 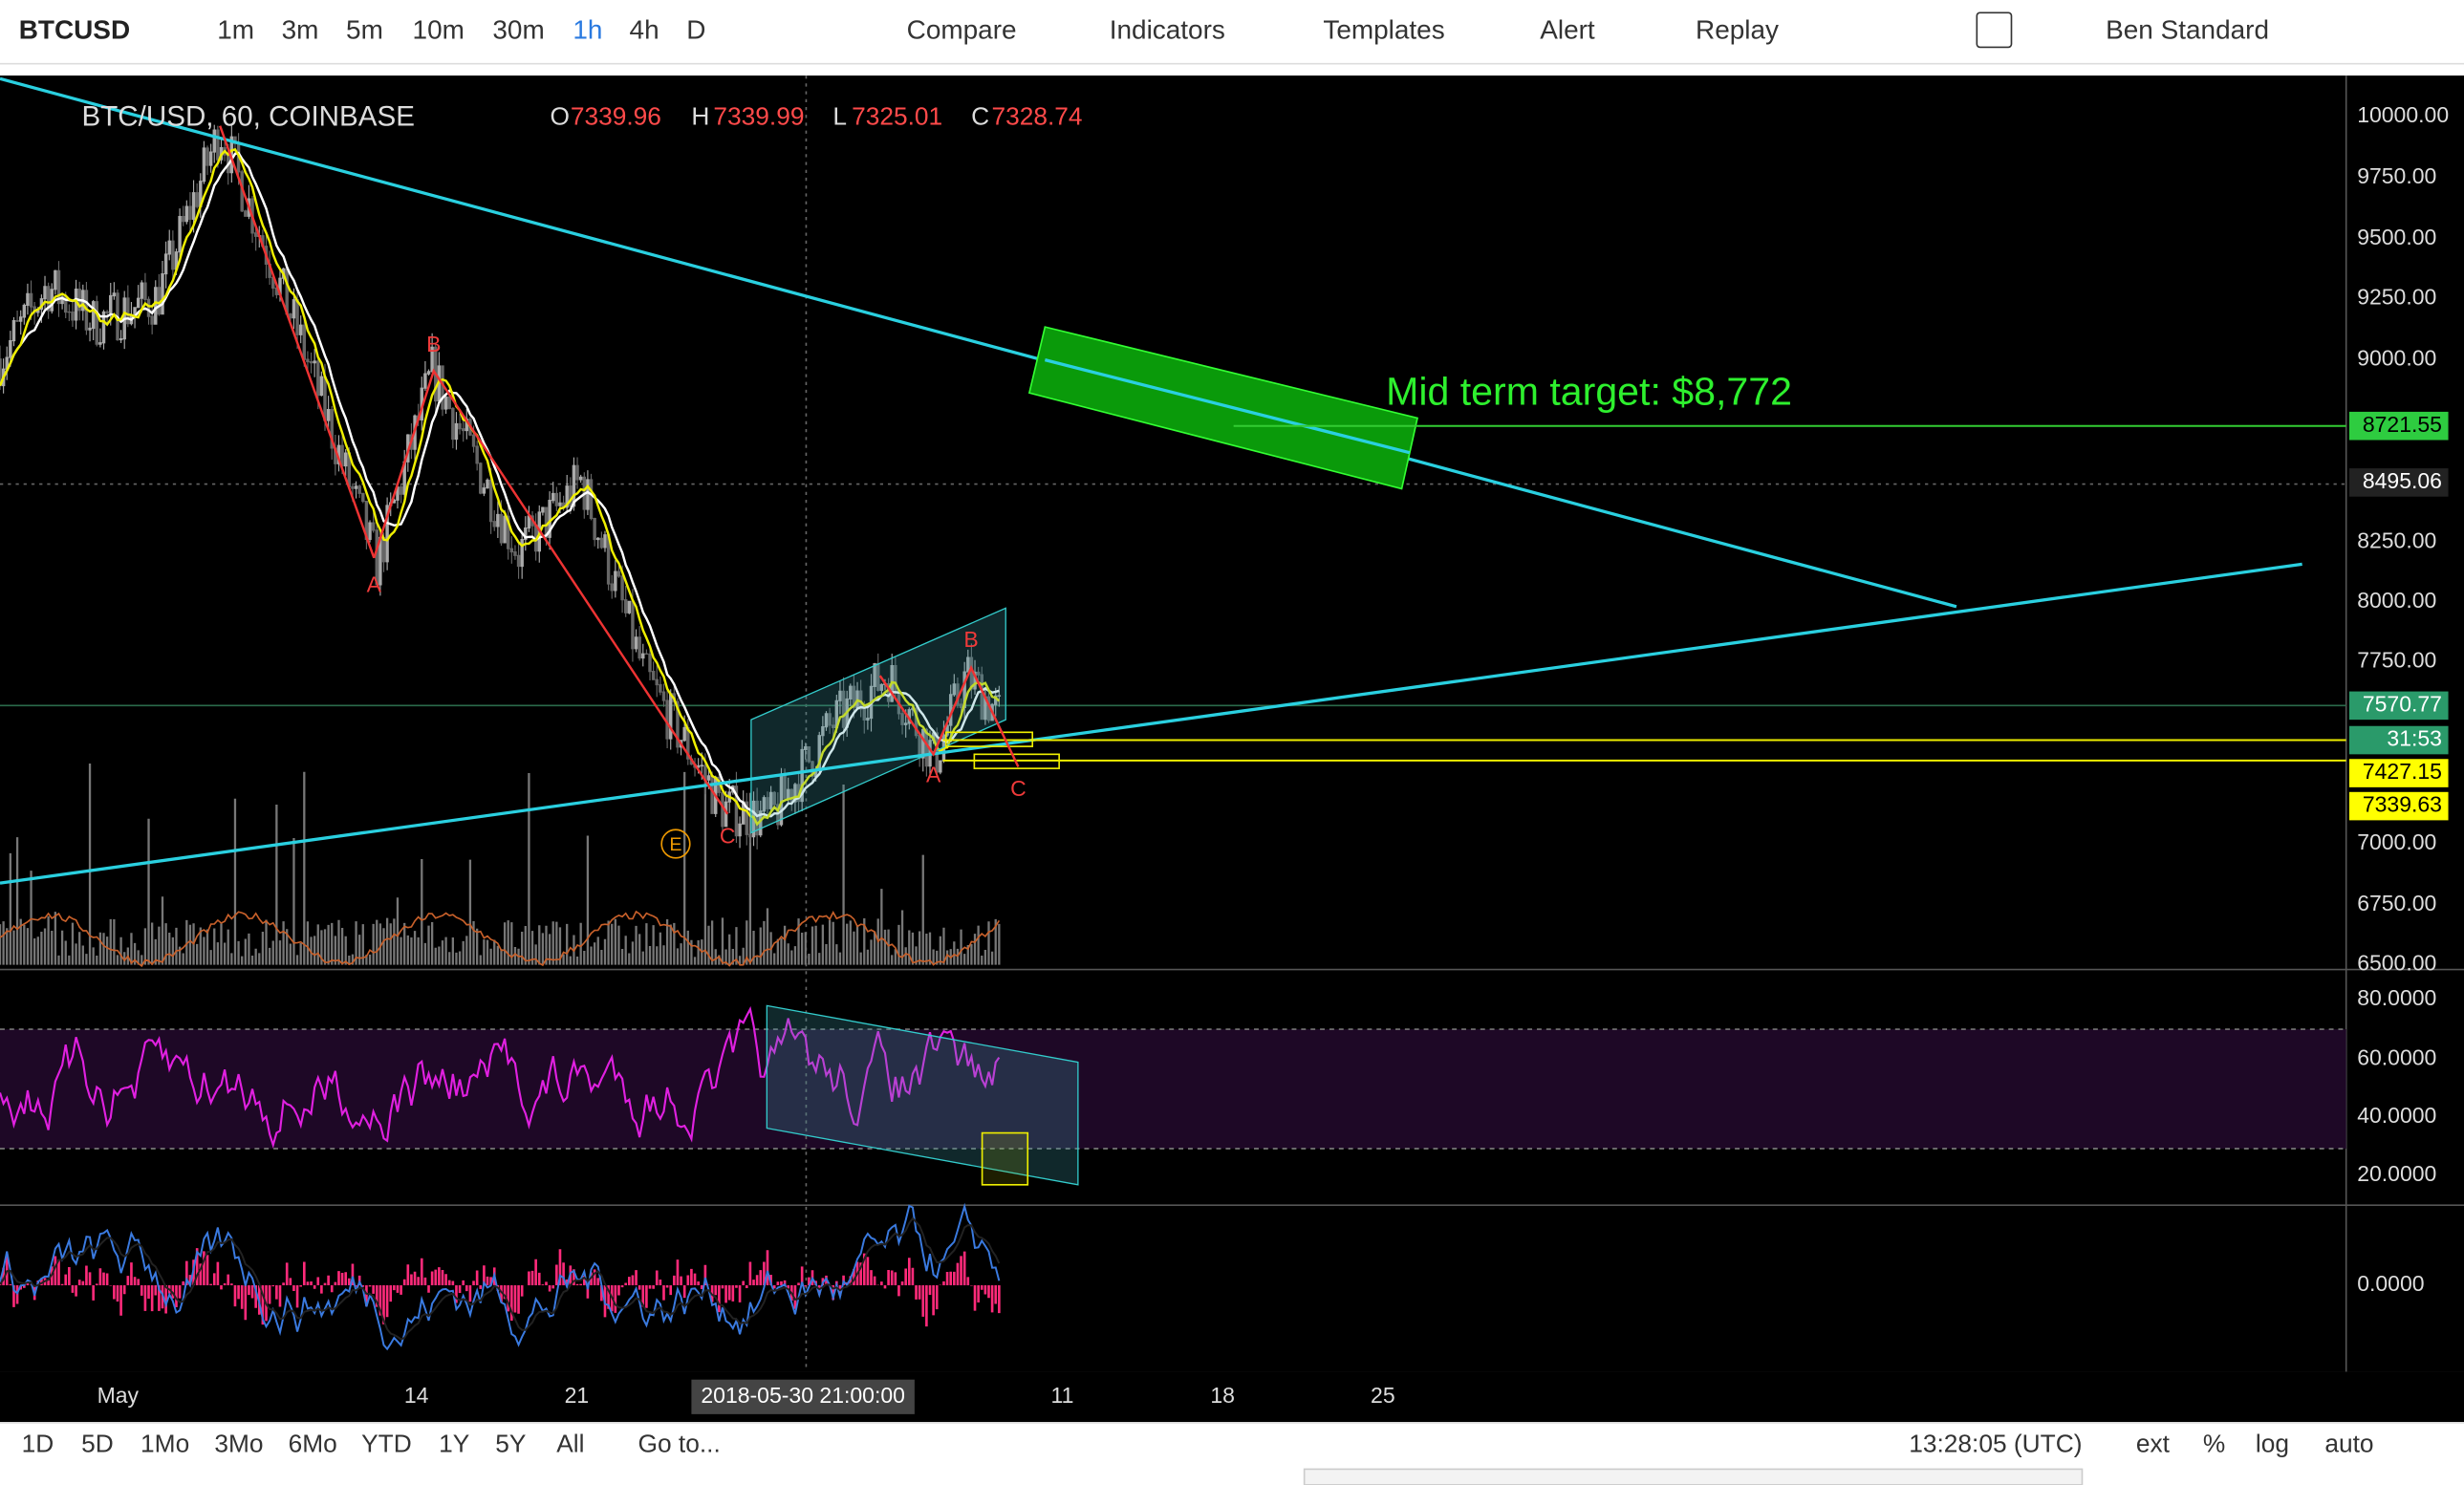 I want to click on rsi-label: 40.0000, so click(x=2397, y=1115).